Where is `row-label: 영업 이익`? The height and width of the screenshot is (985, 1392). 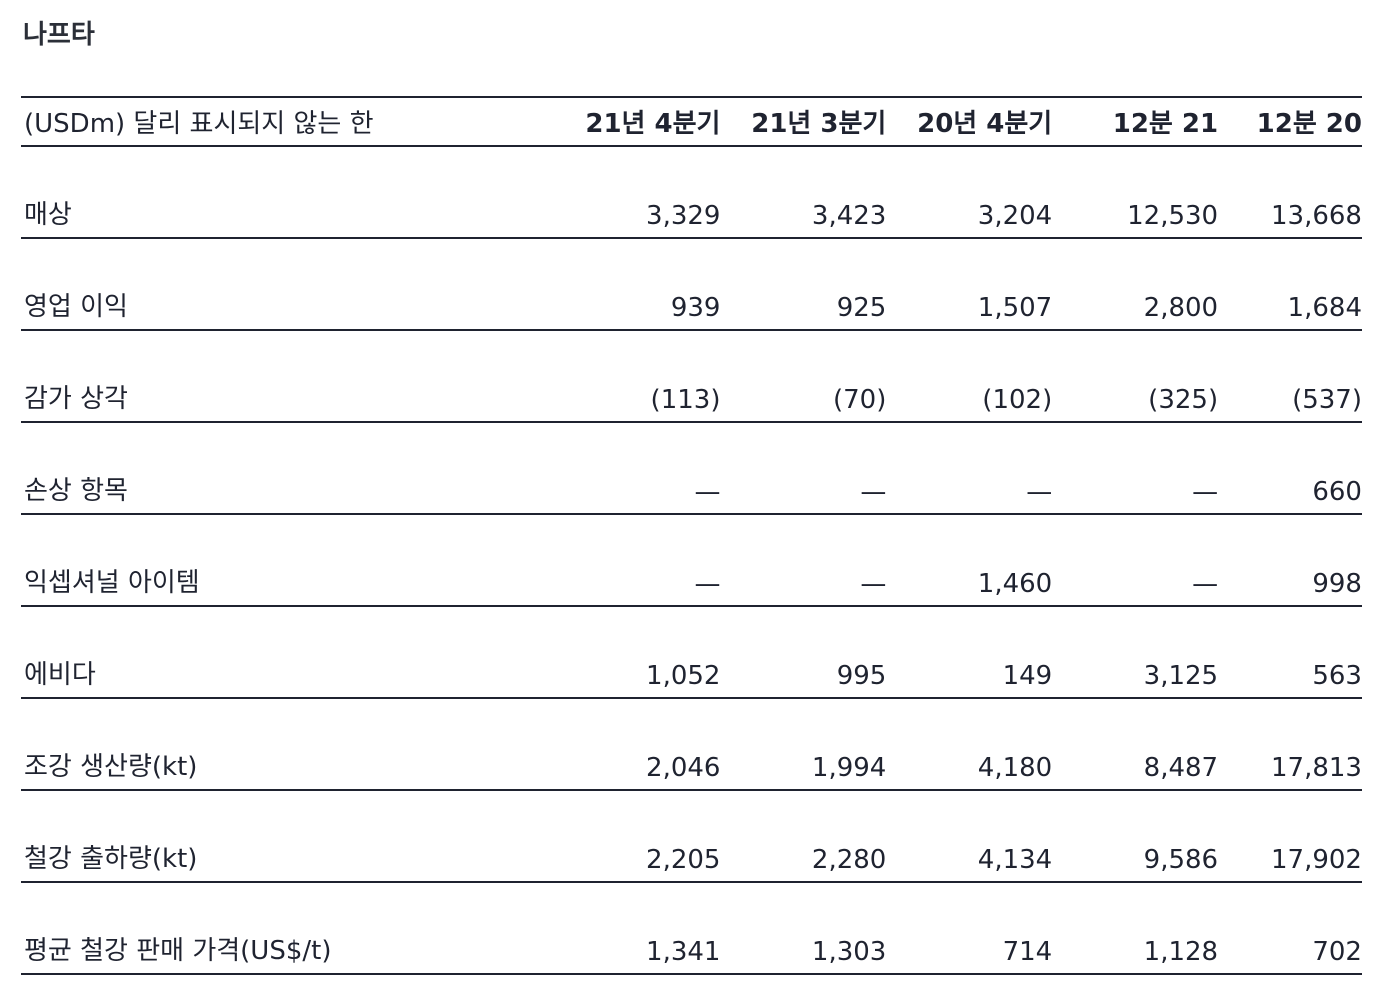 row-label: 영업 이익 is located at coordinates (76, 307).